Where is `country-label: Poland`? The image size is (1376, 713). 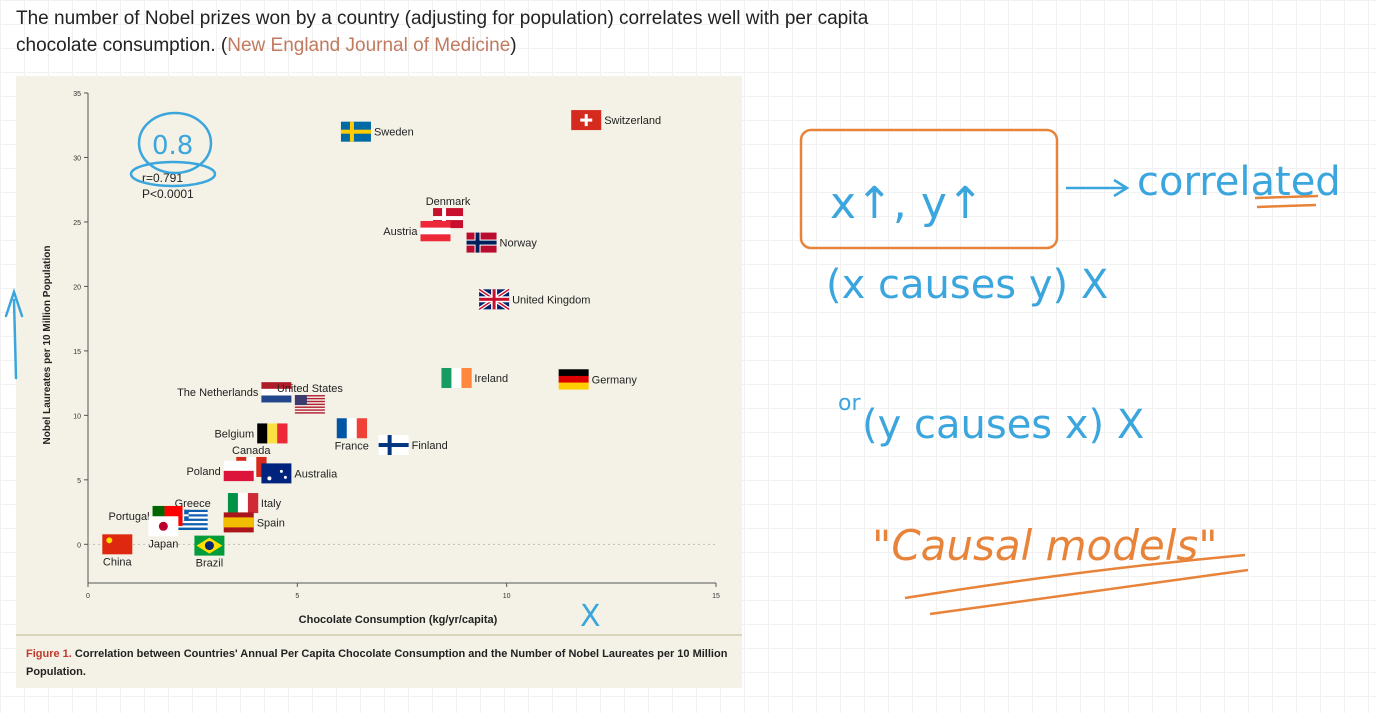
country-label: Poland is located at coordinates (203, 472).